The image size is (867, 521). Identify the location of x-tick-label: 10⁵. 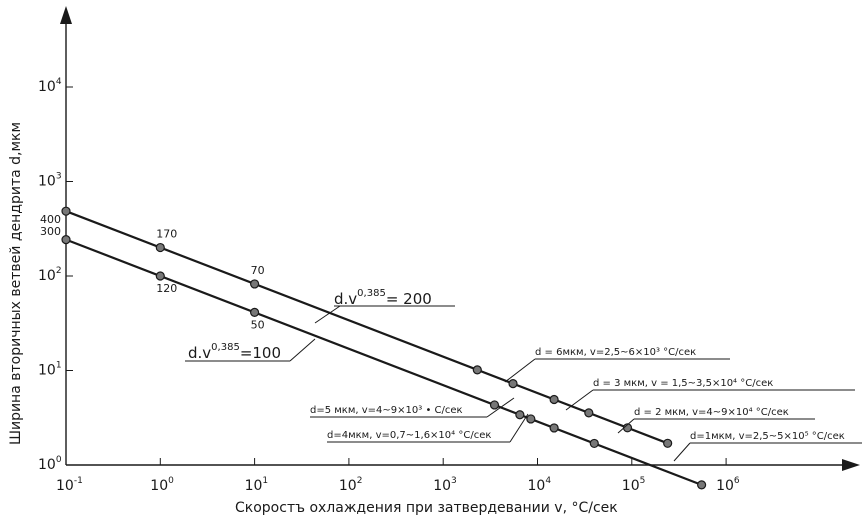
(634, 485).